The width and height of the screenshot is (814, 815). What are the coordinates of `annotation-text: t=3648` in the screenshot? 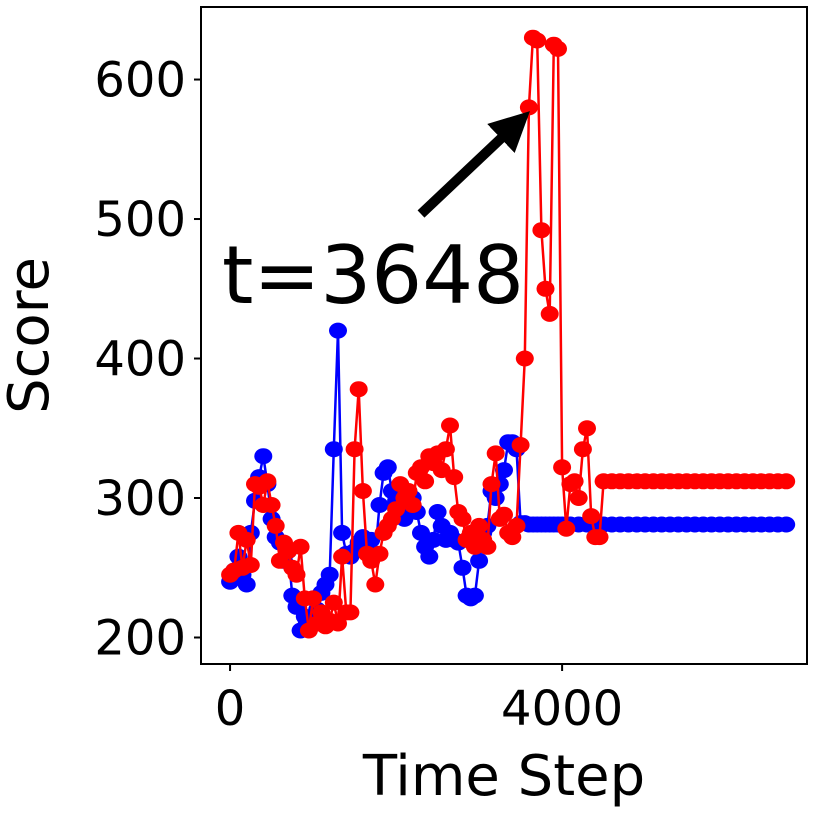 It's located at (373, 275).